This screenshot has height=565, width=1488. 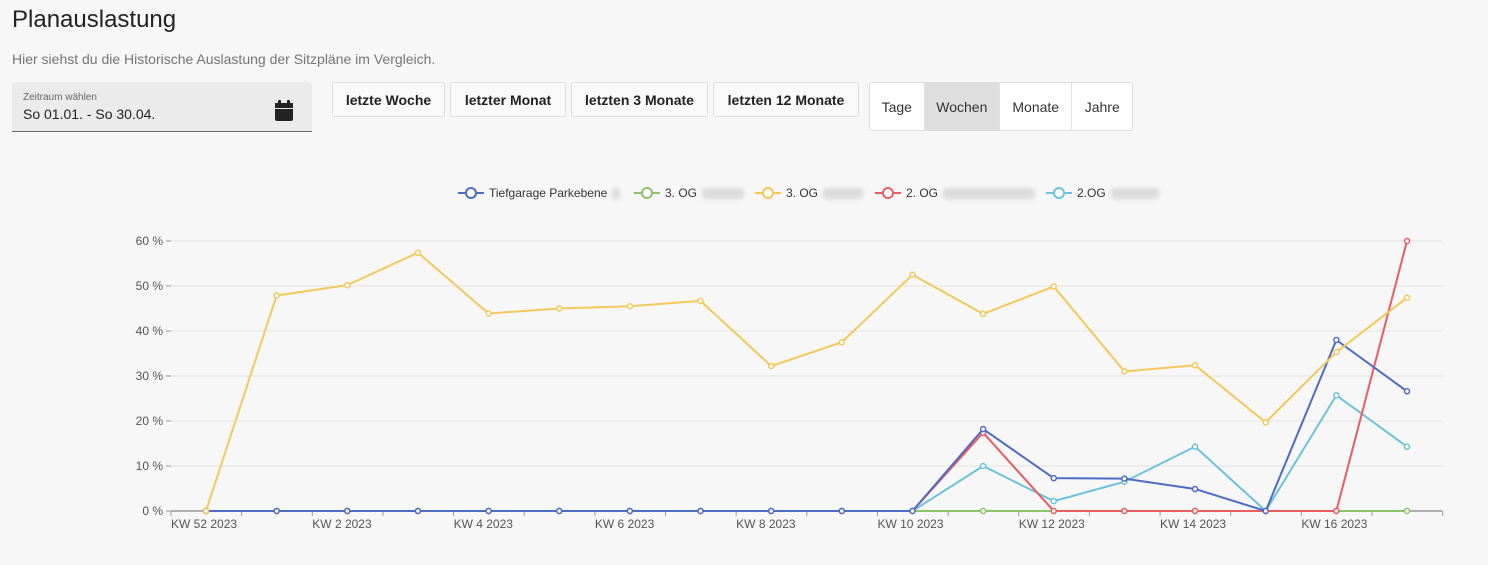 I want to click on legend-item-2og-red: 2. OG, so click(x=955, y=193).